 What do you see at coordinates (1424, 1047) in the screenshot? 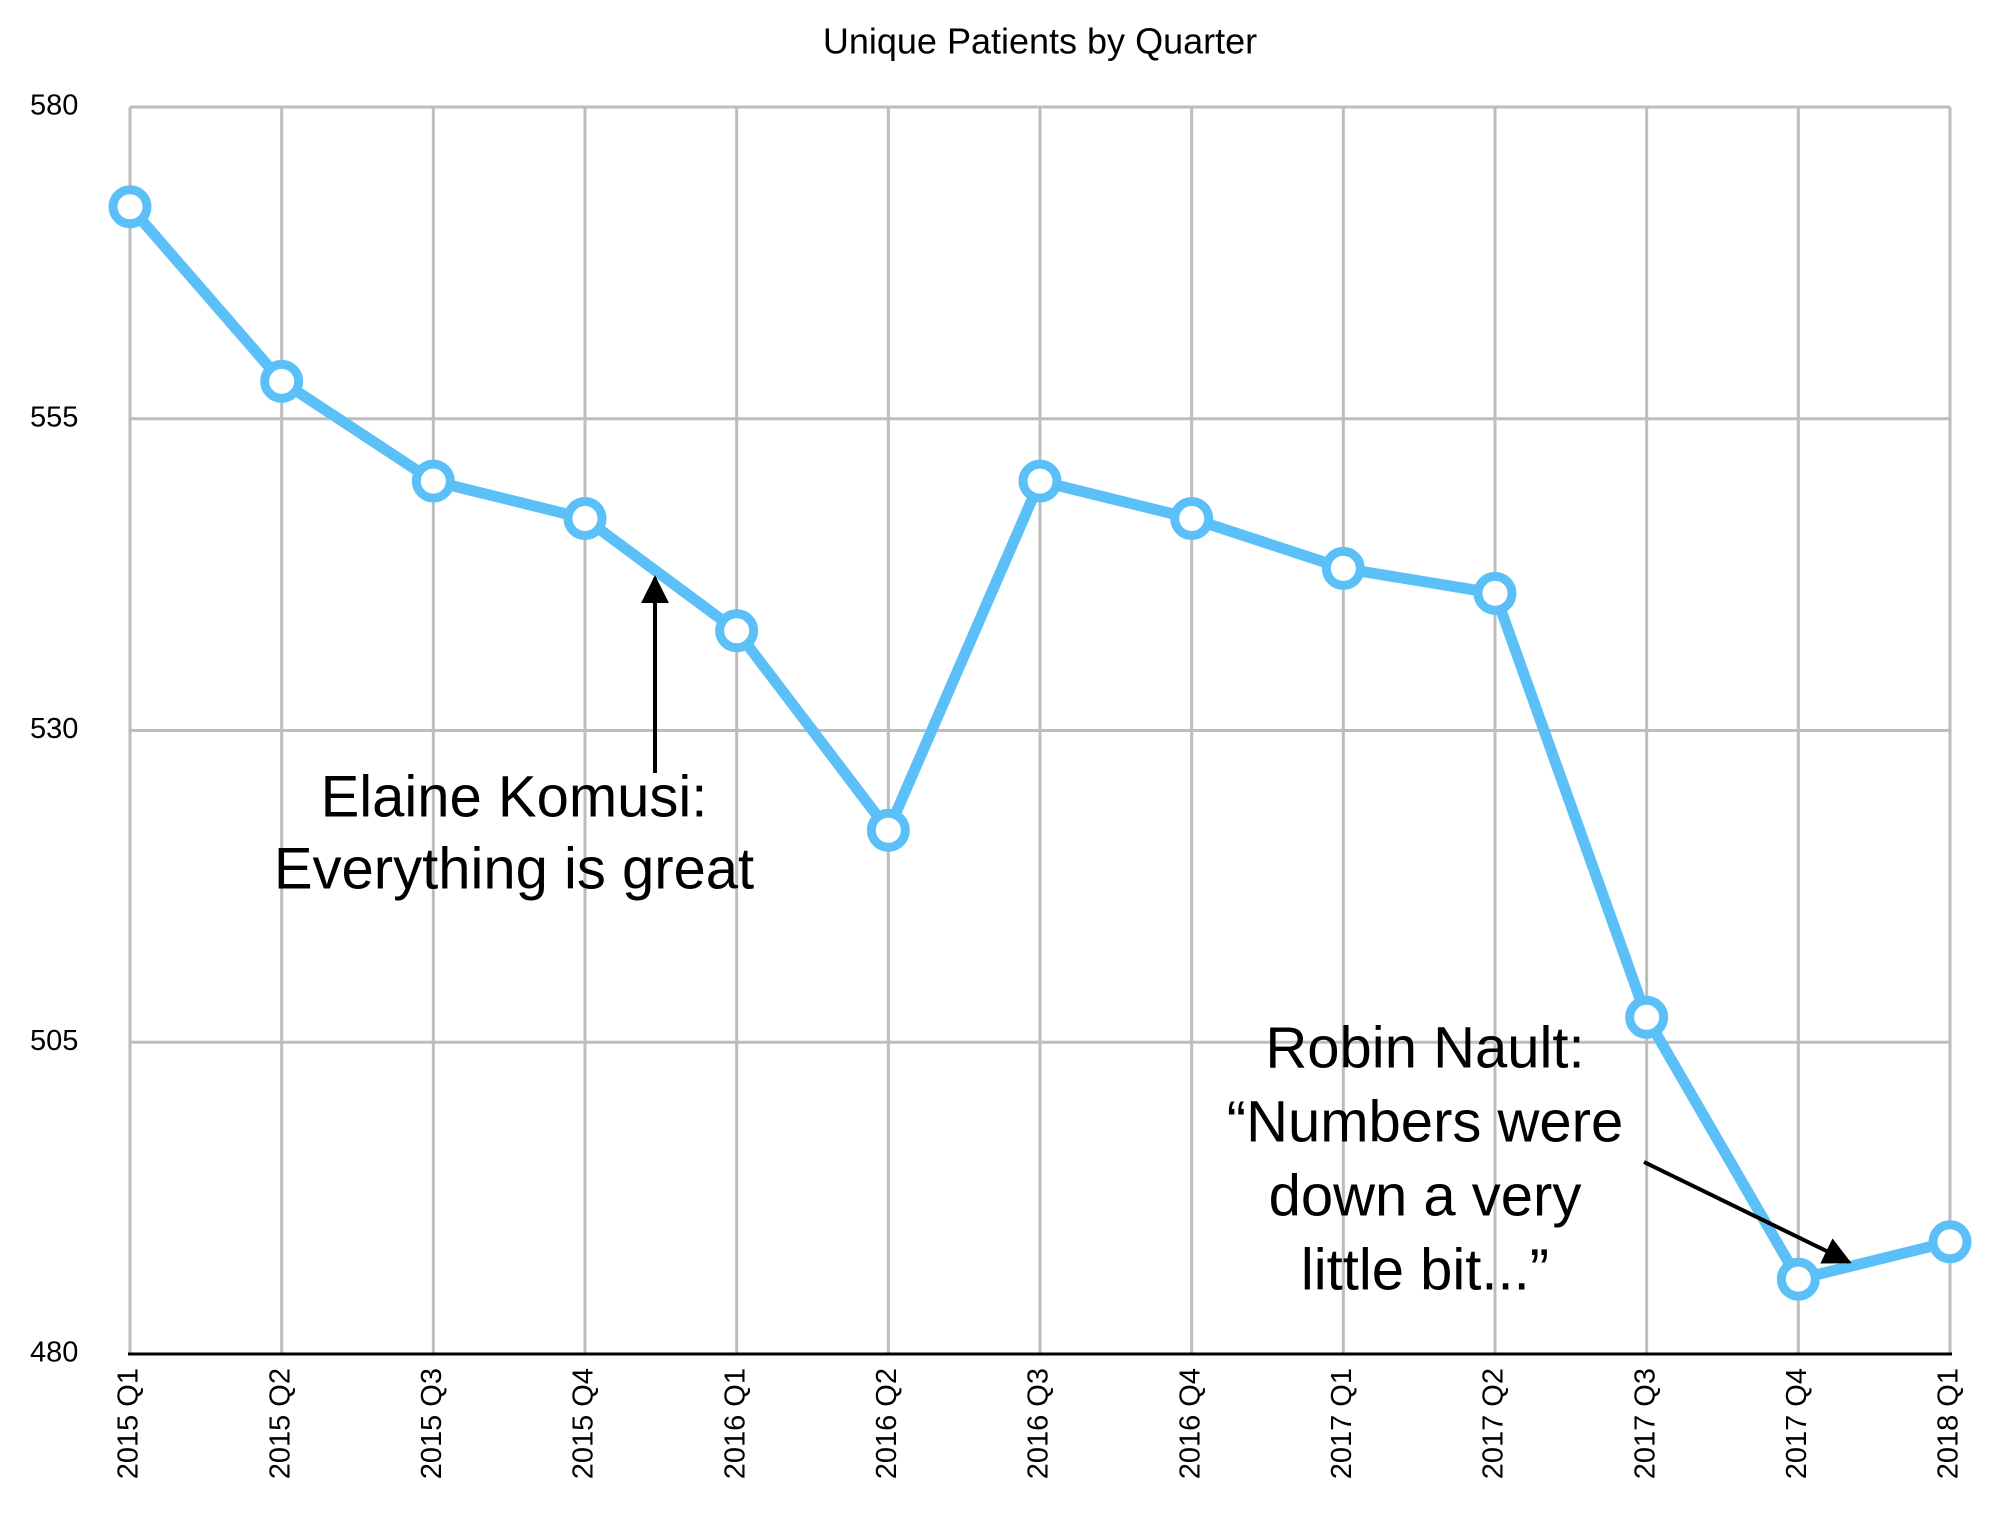
I see `annotation-text: Robin Nault:` at bounding box center [1424, 1047].